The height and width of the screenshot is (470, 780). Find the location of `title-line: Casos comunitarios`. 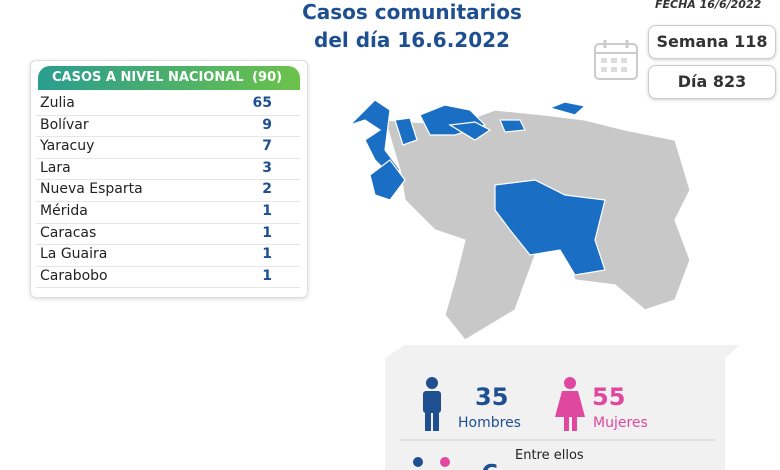

title-line: Casos comunitarios is located at coordinates (412, 12).